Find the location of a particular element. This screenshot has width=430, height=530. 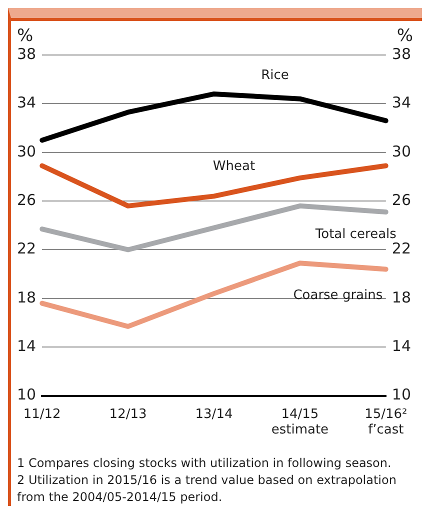

y-tick-label: 30 is located at coordinates (26, 151).